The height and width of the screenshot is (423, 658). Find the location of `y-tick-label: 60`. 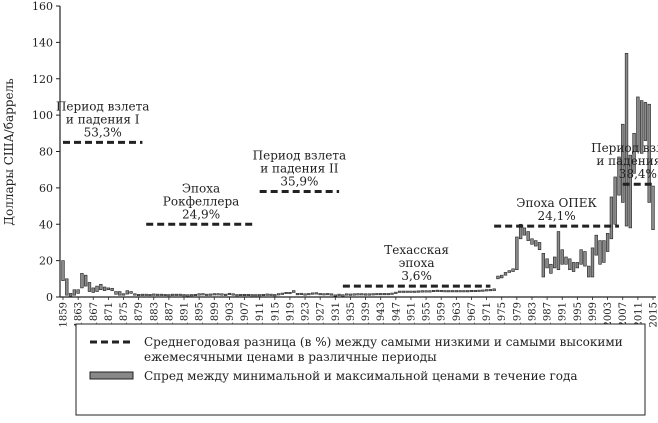

y-tick-label: 60 is located at coordinates (46, 188).